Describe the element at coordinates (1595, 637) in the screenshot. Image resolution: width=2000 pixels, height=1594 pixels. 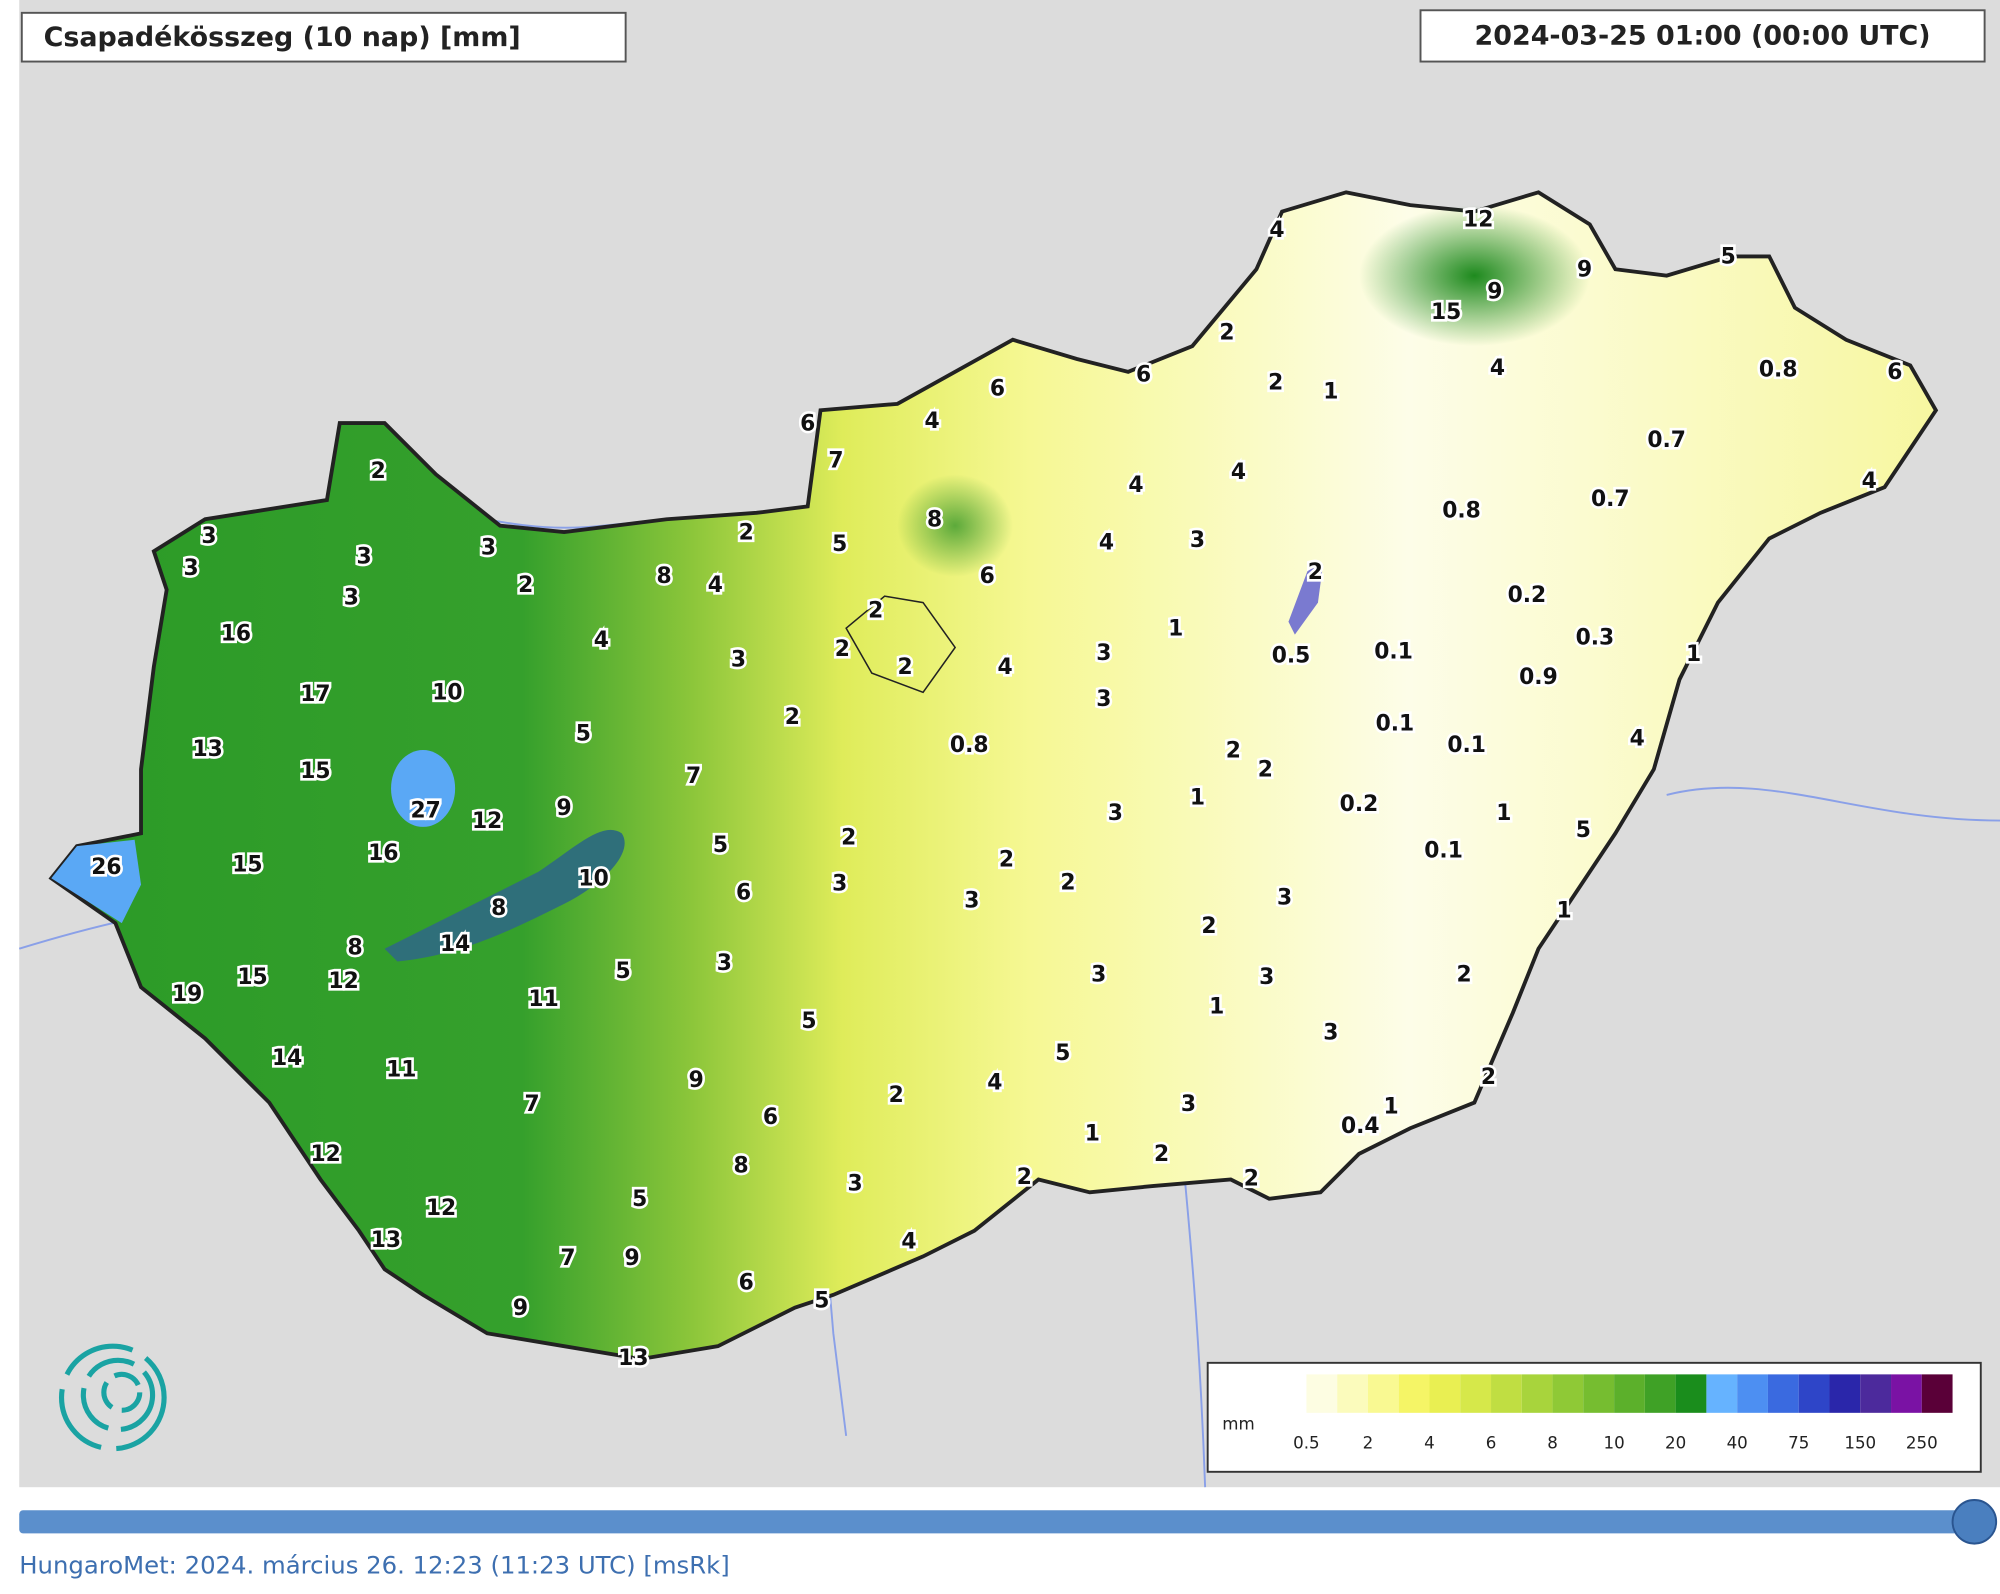
I see `station-value: 0.3` at that location.